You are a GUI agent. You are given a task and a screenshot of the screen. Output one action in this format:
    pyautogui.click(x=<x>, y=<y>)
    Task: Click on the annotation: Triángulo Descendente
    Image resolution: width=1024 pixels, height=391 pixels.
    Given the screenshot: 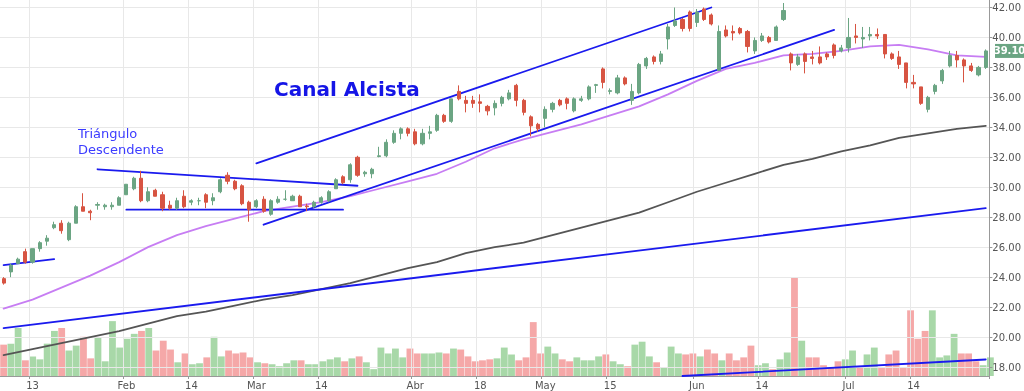 What is the action you would take?
    pyautogui.click(x=120, y=141)
    